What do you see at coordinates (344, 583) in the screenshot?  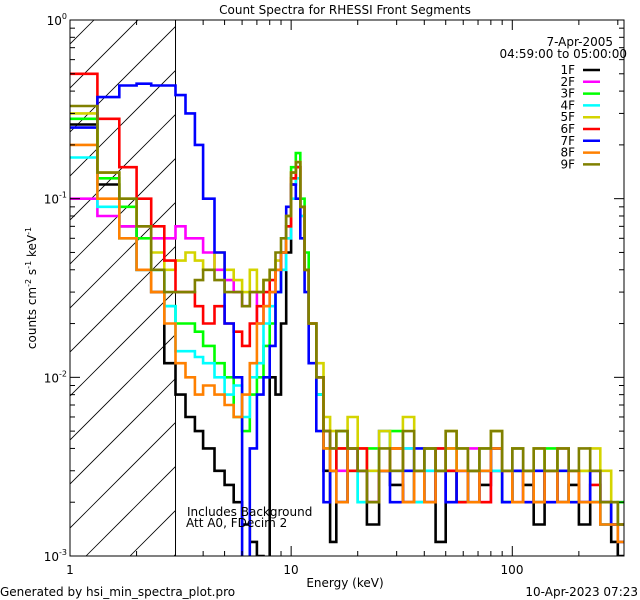 I see `x-axis-label: Energy (keV)` at bounding box center [344, 583].